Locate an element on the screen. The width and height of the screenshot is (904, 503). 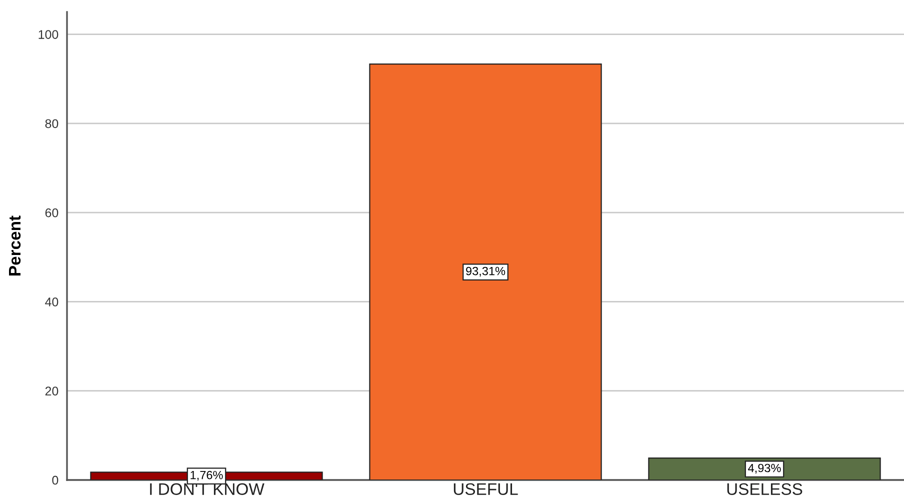
y-tick-label: 100 is located at coordinates (48, 34).